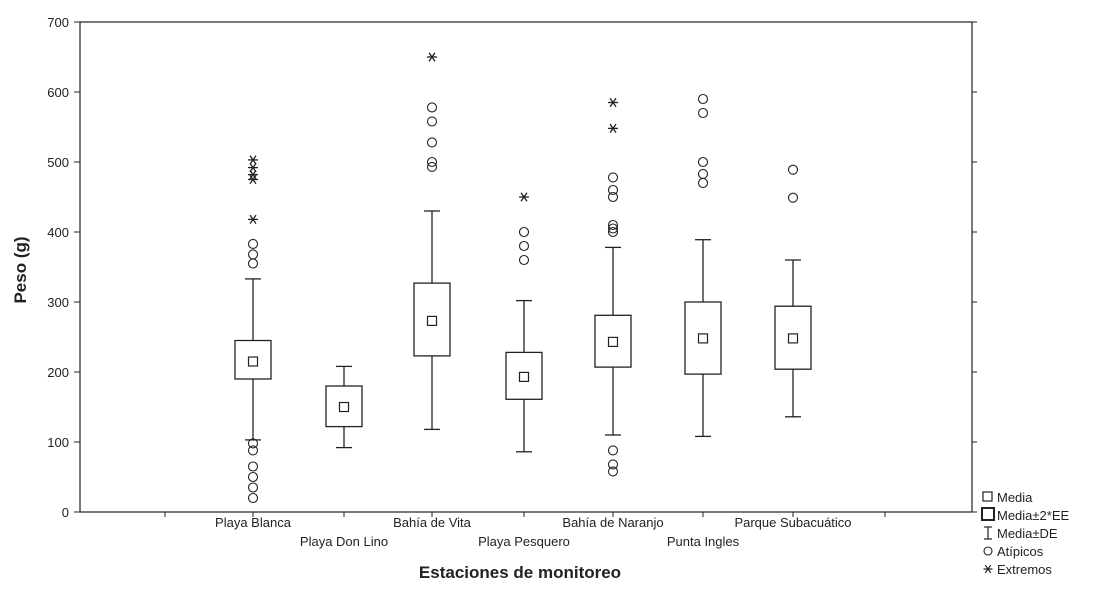  Describe the element at coordinates (1020, 551) in the screenshot. I see `legend-label: Atípicos` at that location.